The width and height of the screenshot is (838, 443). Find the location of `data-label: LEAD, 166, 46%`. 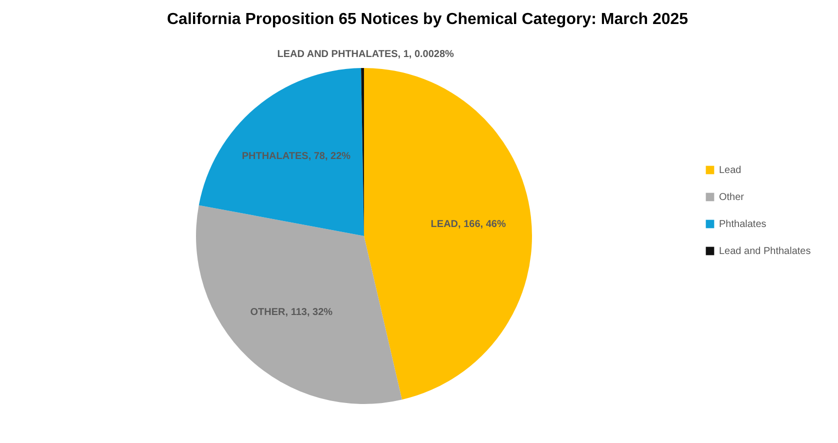

data-label: LEAD, 166, 46% is located at coordinates (468, 224).